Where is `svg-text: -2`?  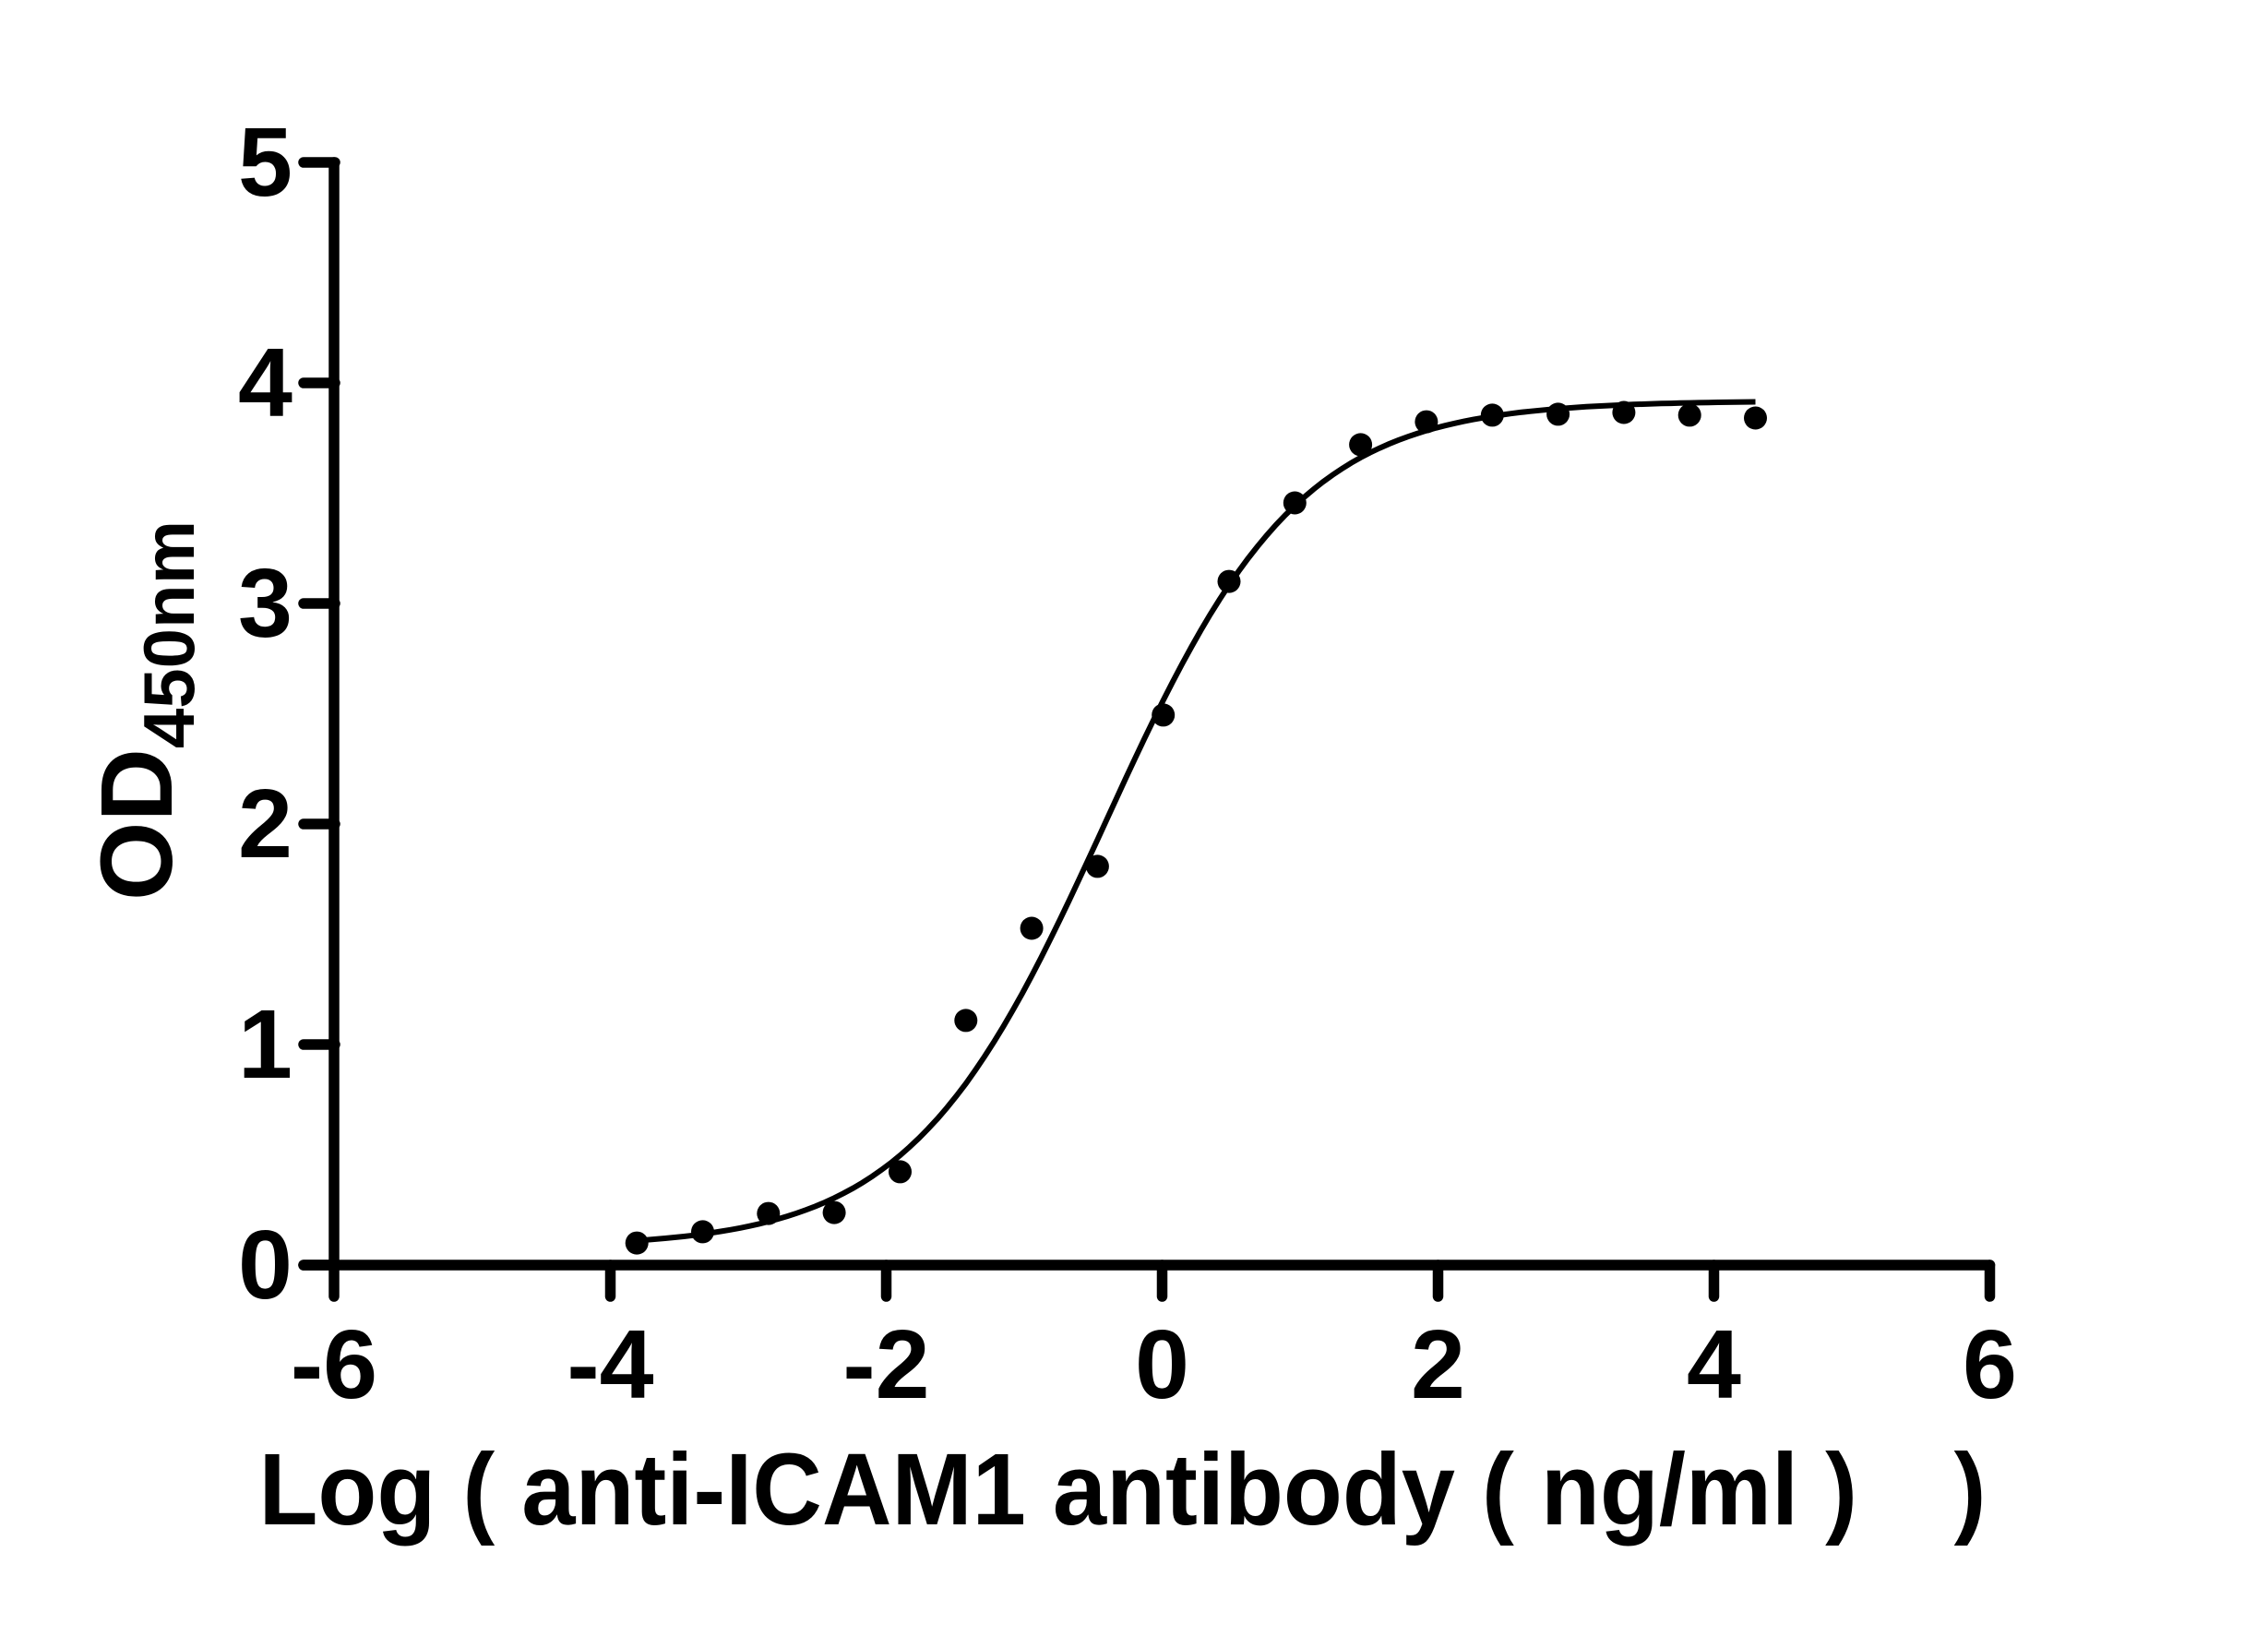
svg-text: -2 is located at coordinates (885, 1364).